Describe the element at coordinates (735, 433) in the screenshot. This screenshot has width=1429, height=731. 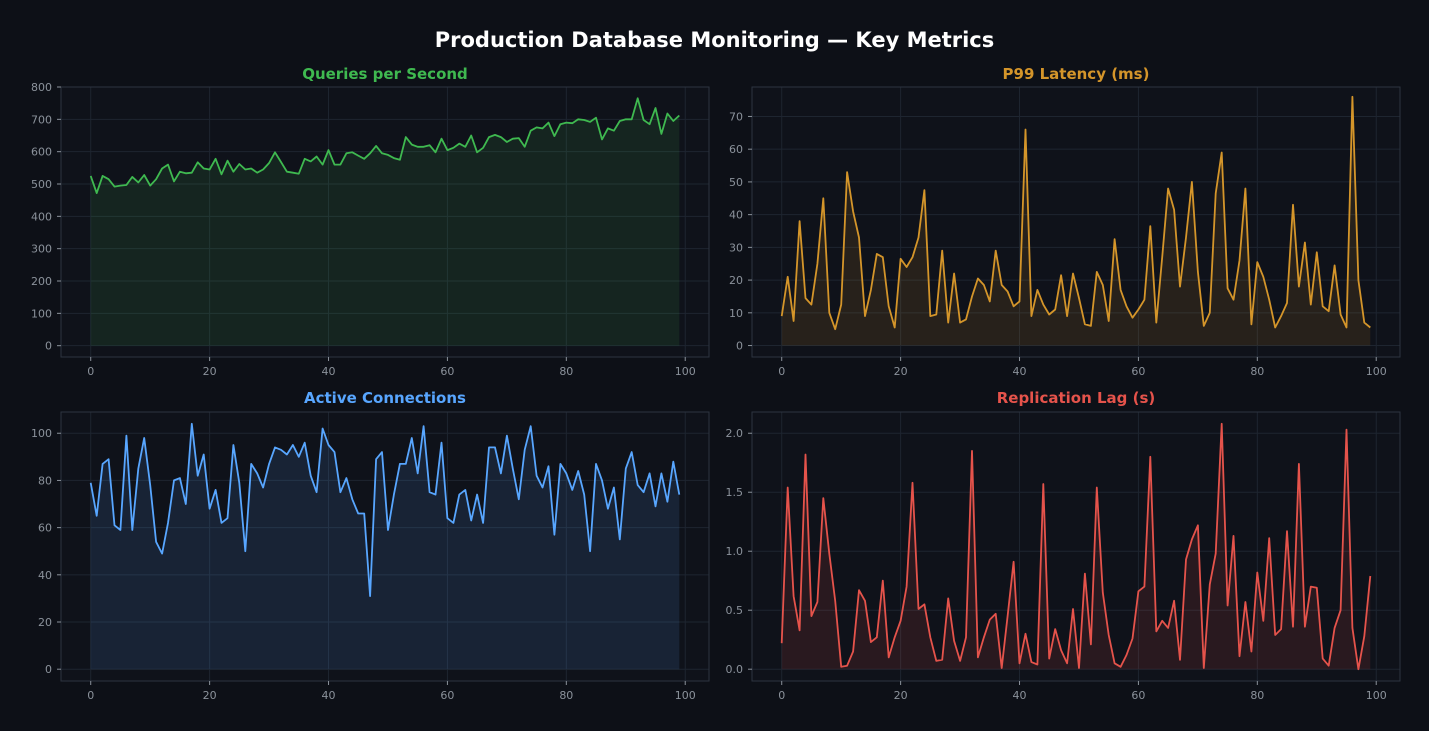
I see `replication-lag-ytick-label: 2.0` at that location.